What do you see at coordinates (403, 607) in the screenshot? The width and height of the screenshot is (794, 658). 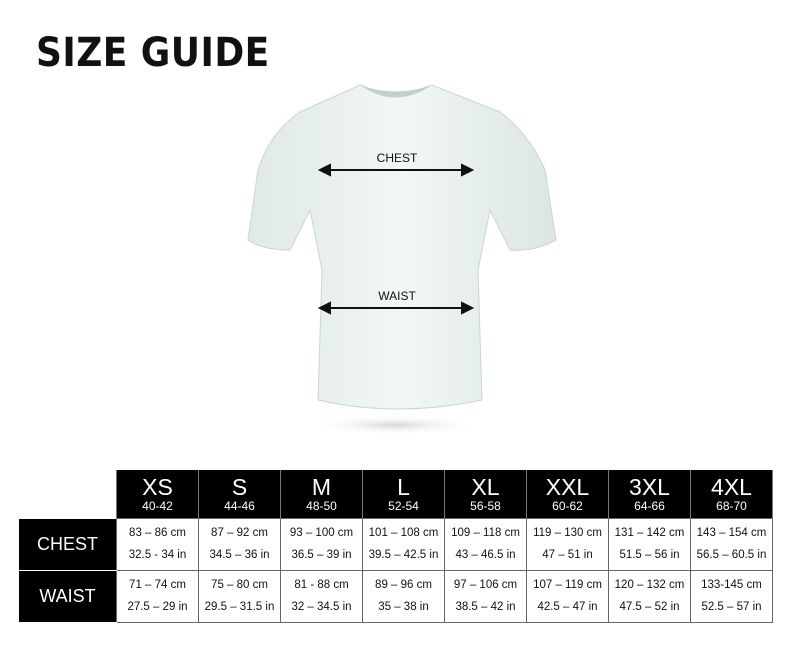 I see `in-value: 35 – 38 in` at bounding box center [403, 607].